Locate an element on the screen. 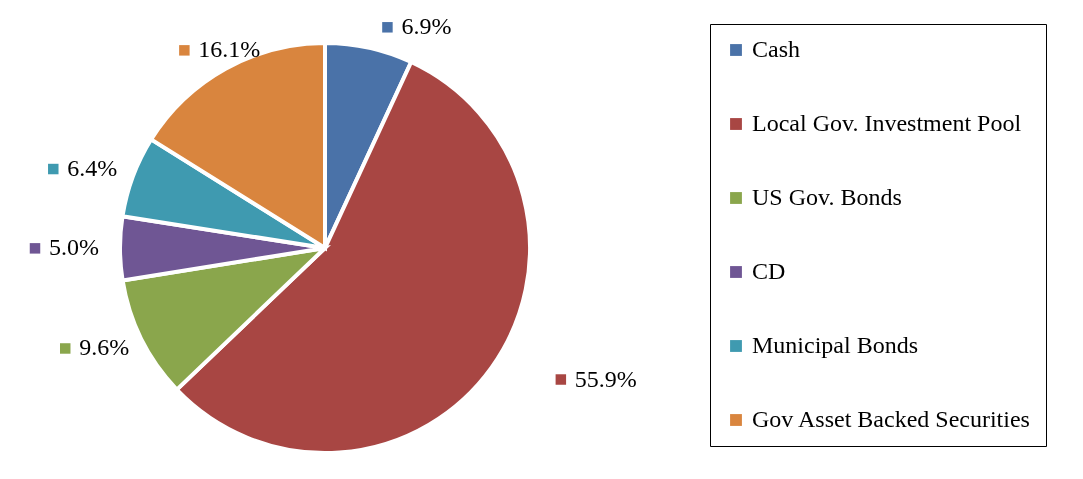  data-label: 55.9% is located at coordinates (605, 378).